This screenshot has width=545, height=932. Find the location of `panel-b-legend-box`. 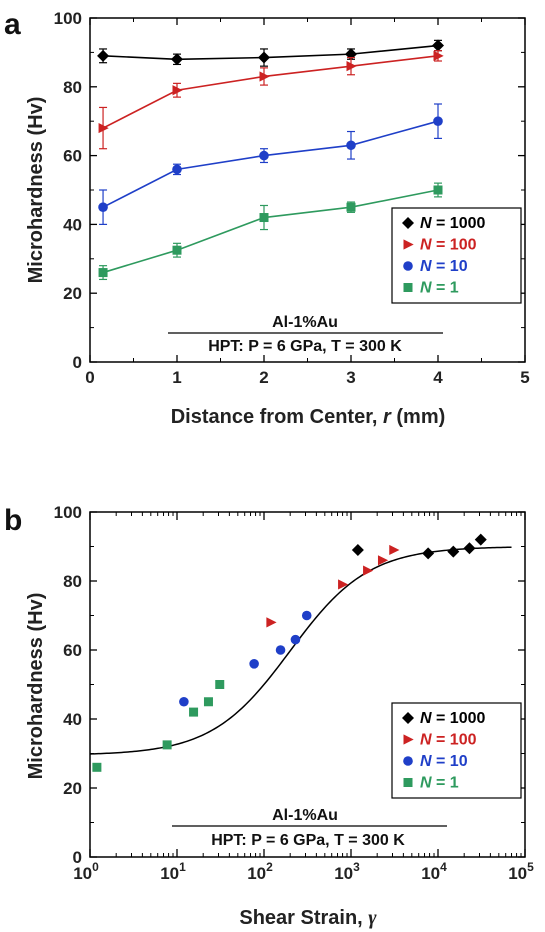

panel-b-legend-box is located at coordinates (456, 750).